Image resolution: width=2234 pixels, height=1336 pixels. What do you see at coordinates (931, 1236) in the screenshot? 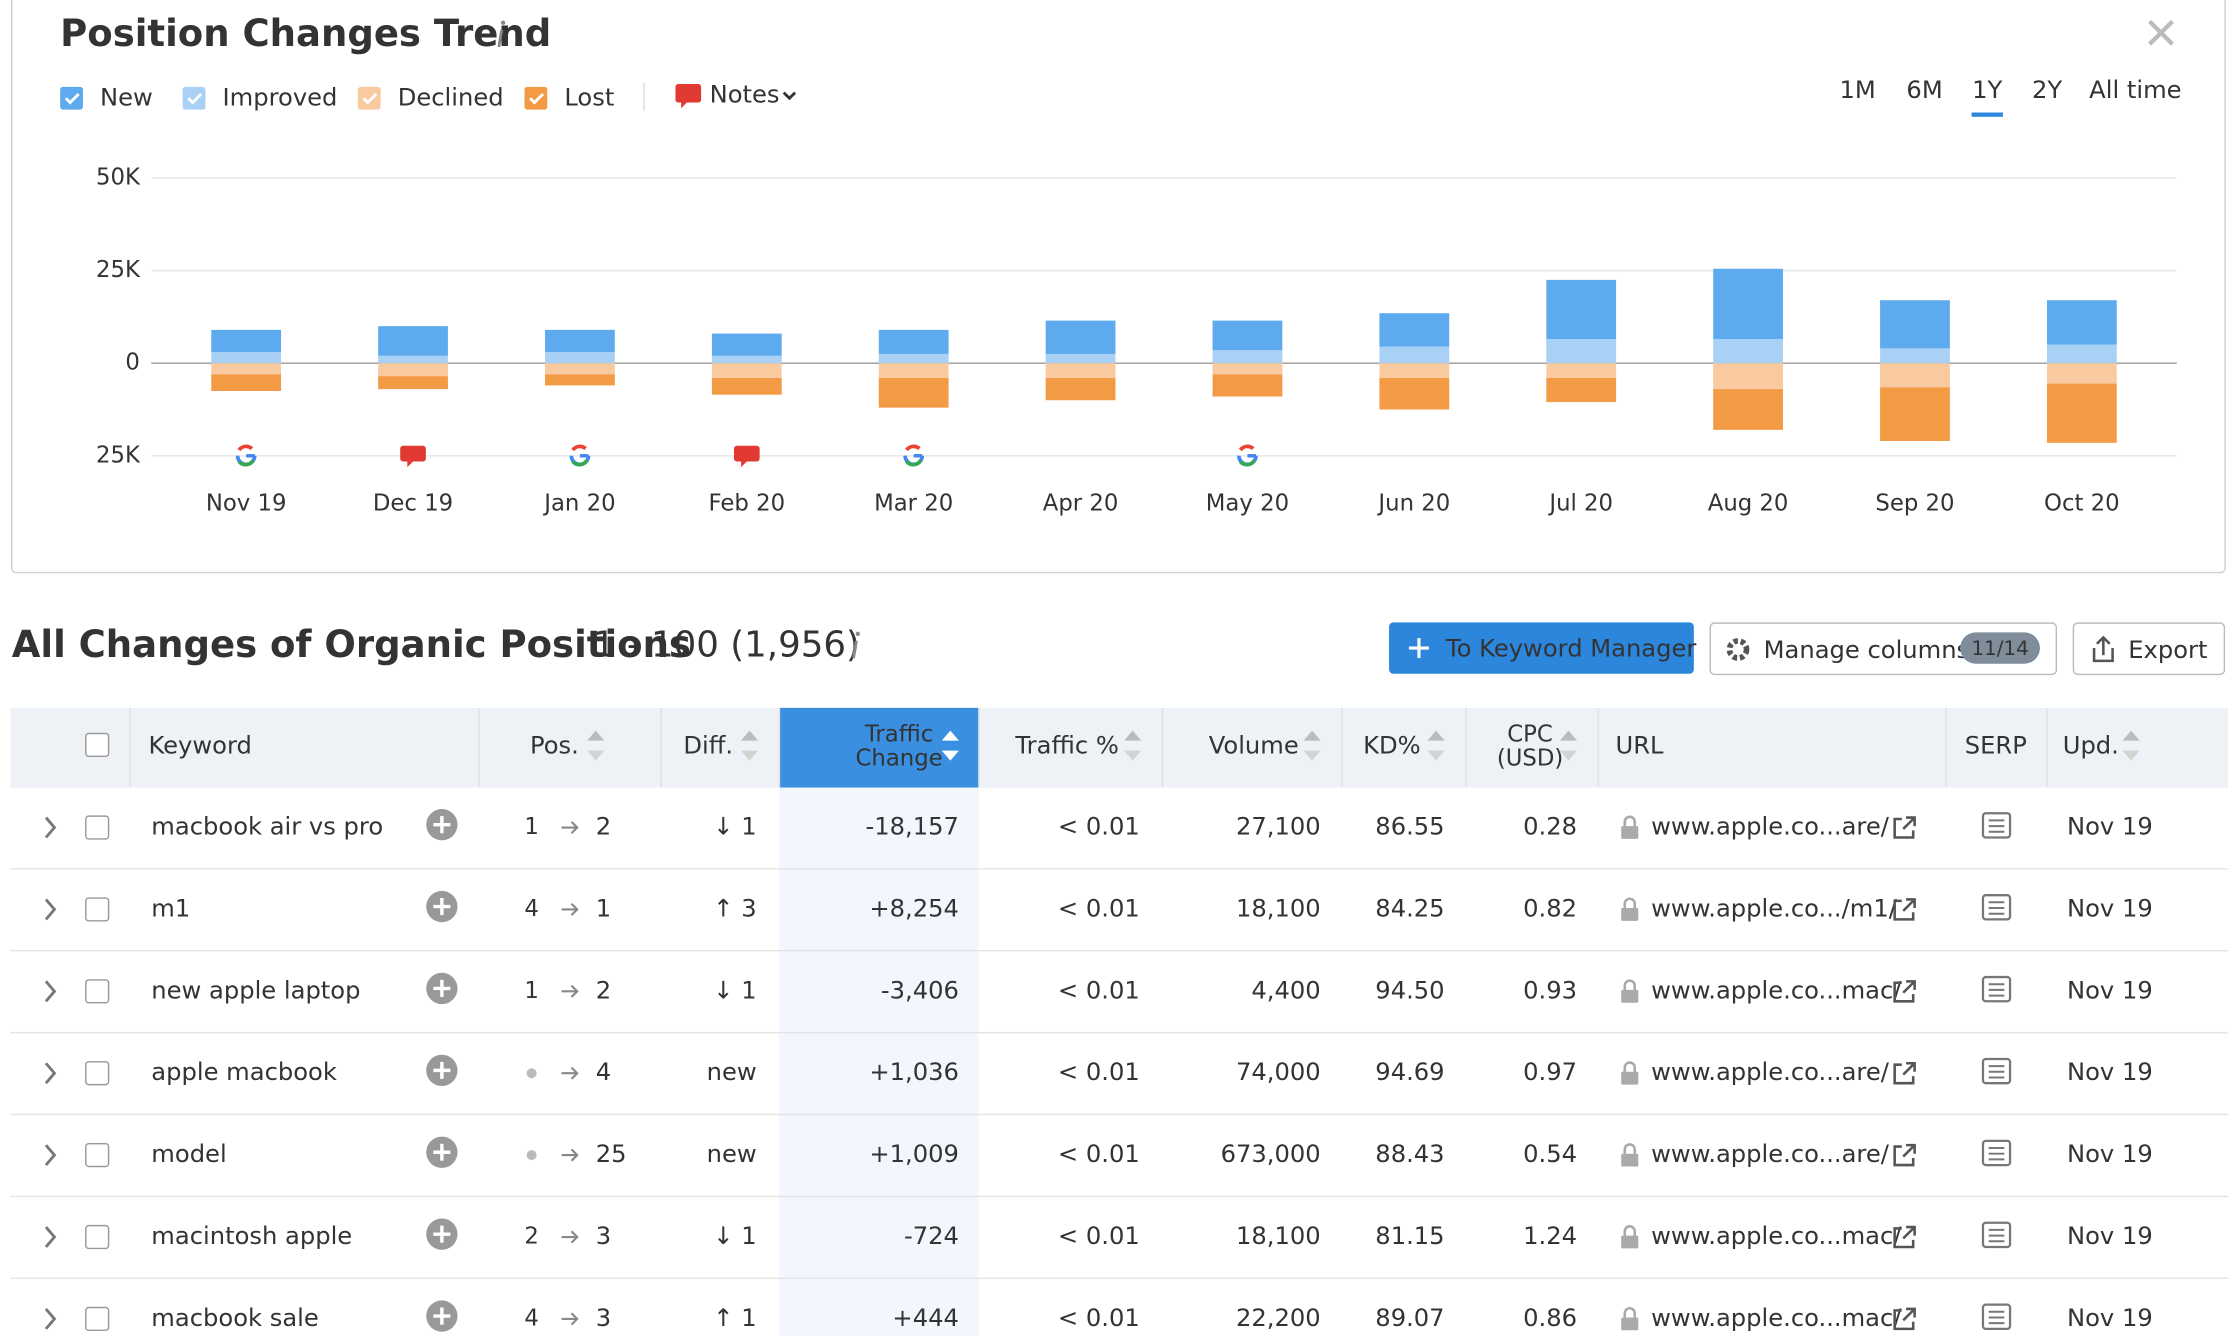
I see `traffic-change: -724` at bounding box center [931, 1236].